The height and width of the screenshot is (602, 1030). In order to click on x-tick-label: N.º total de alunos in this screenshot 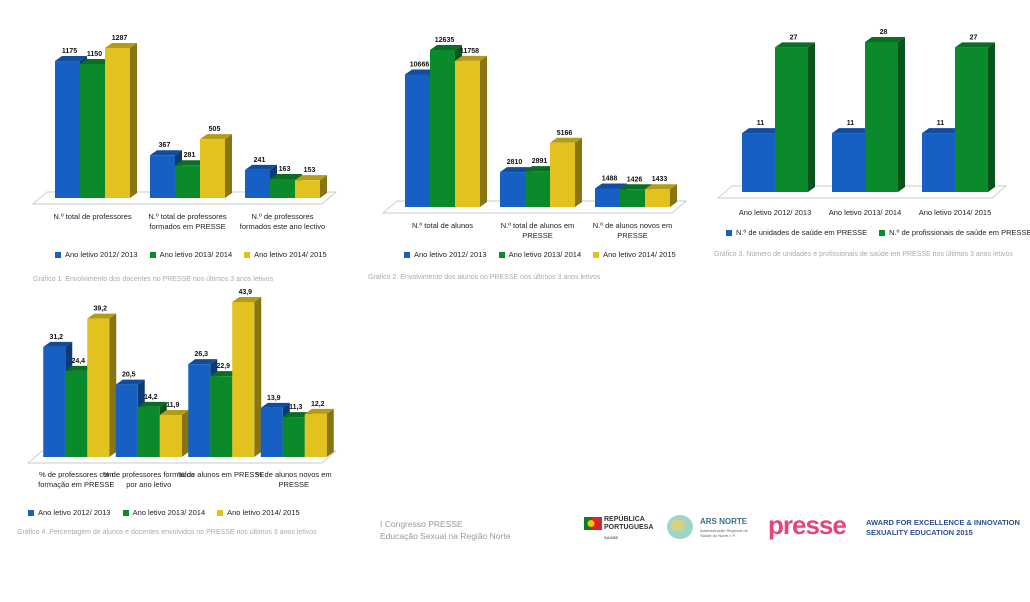, I will do `click(442, 225)`.